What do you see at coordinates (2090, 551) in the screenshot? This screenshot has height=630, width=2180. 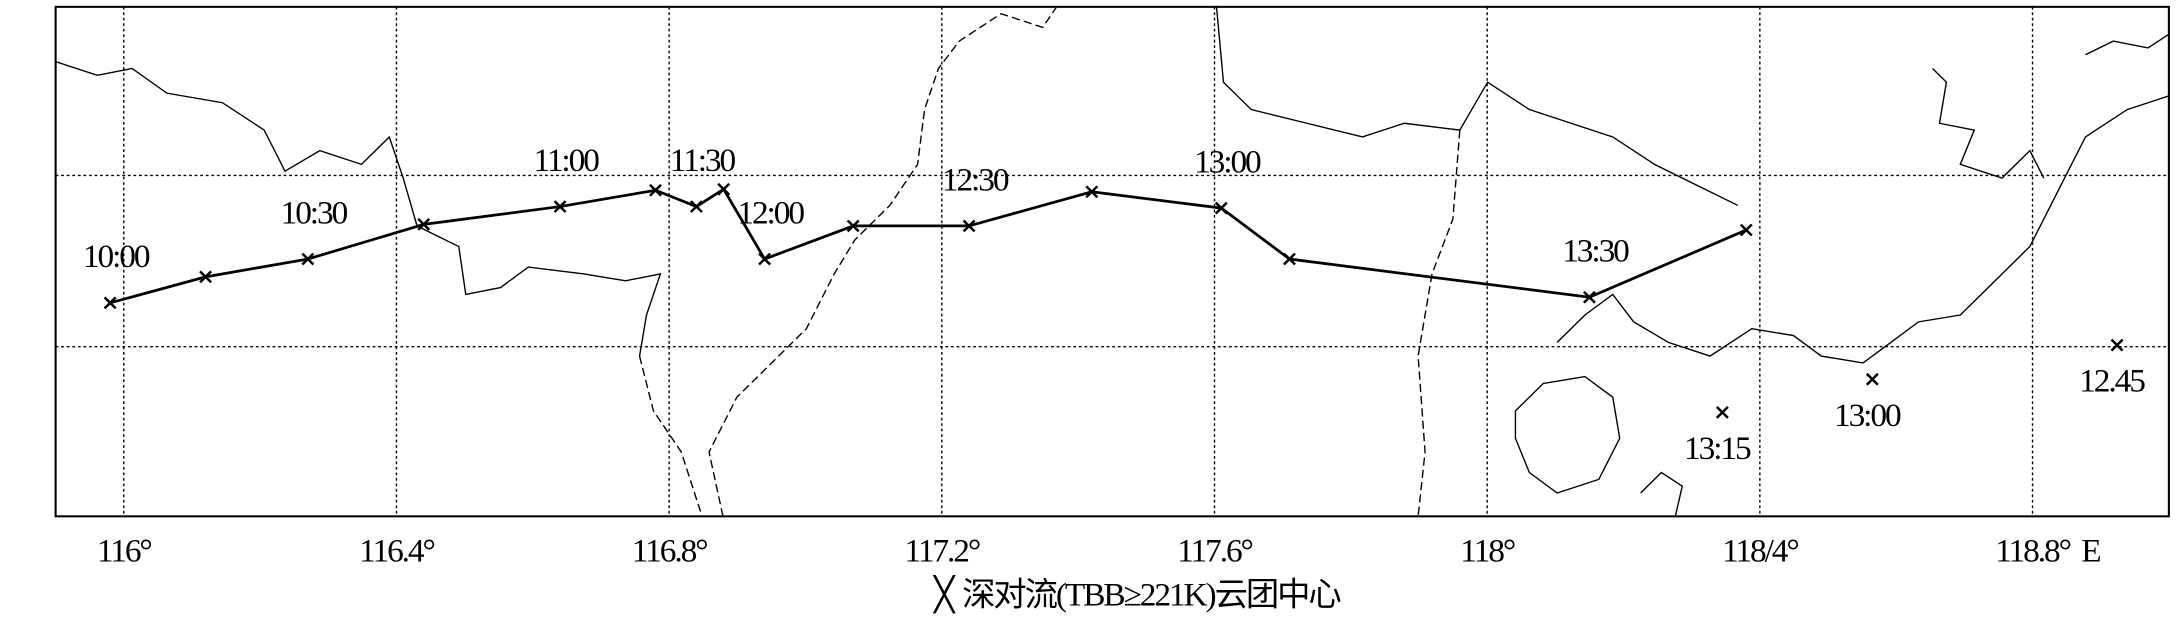 I see `x-axis-label: E` at bounding box center [2090, 551].